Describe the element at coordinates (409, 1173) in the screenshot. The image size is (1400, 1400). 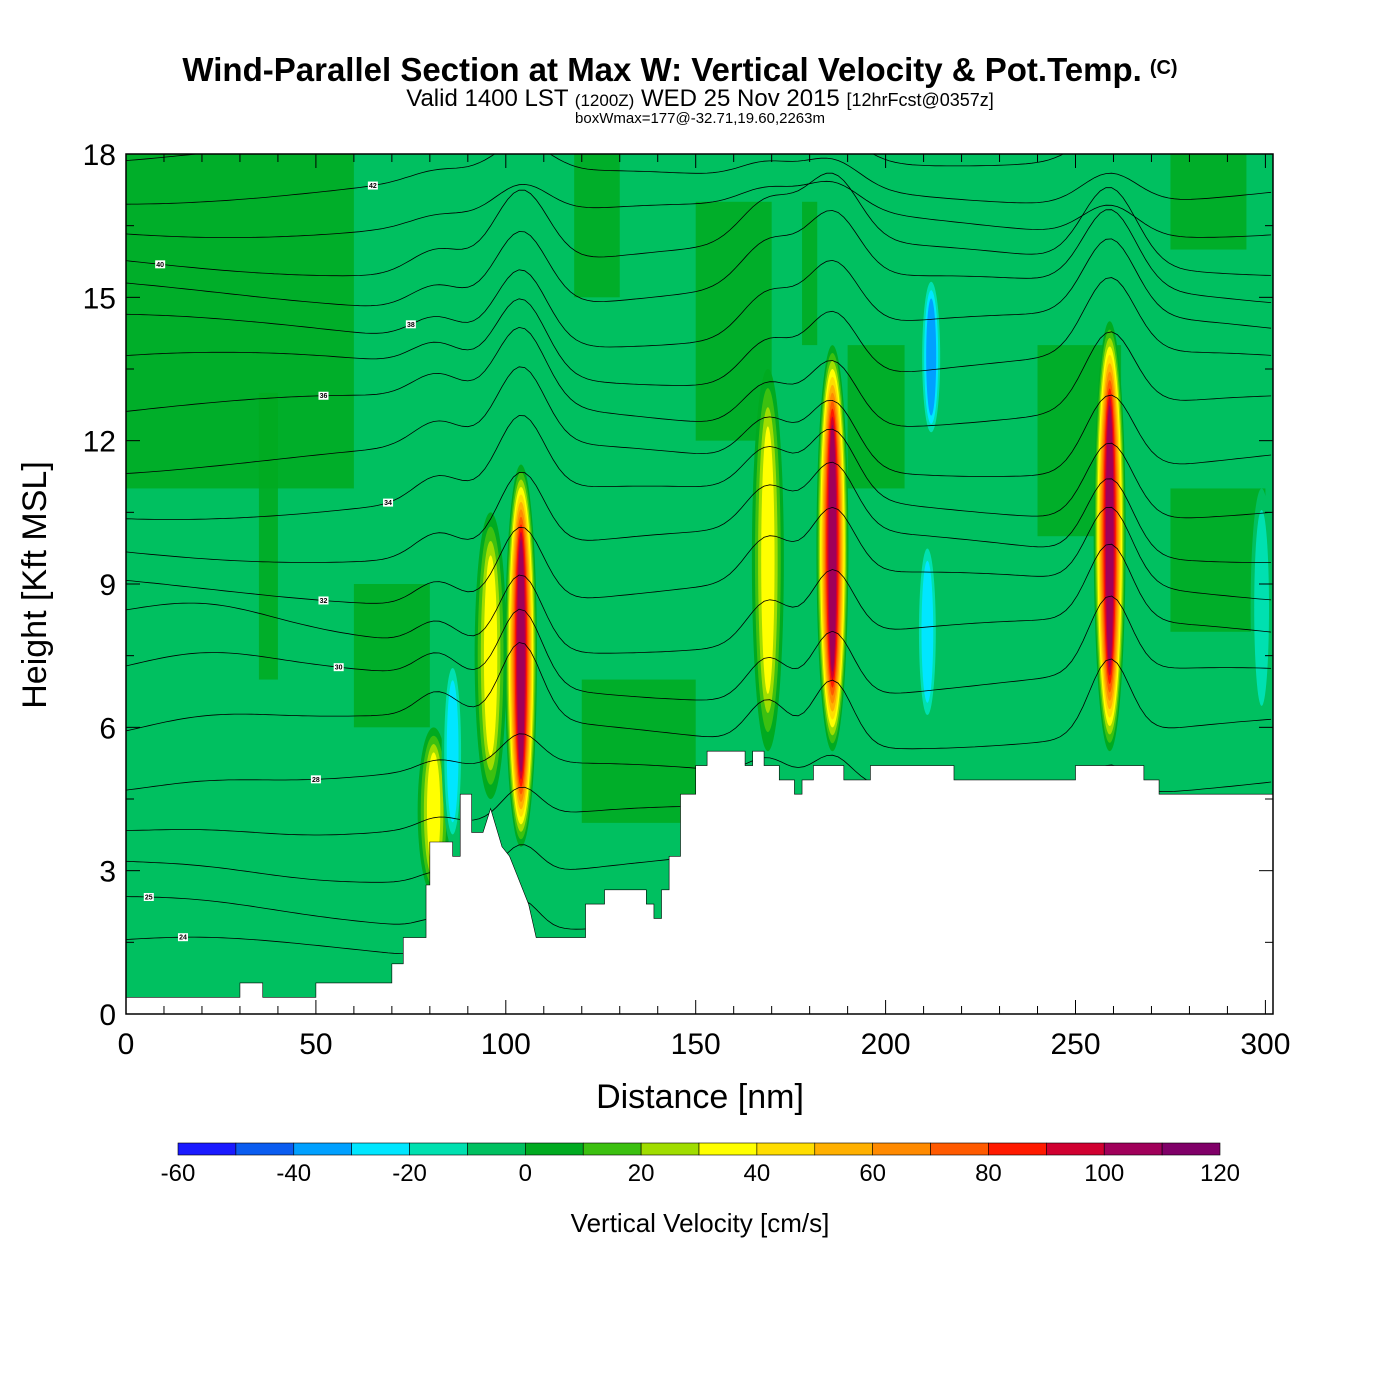
I see `colorbar-tick-label: -20` at that location.